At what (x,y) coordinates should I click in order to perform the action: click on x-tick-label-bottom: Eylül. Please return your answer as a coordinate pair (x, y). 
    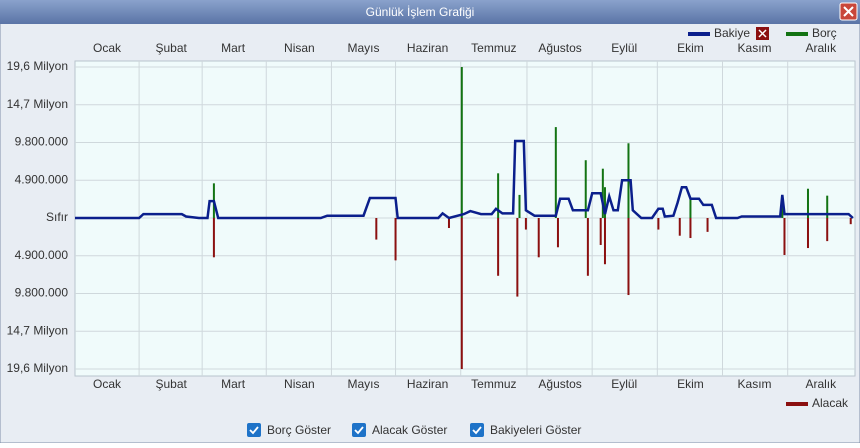
    Looking at the image, I should click on (624, 384).